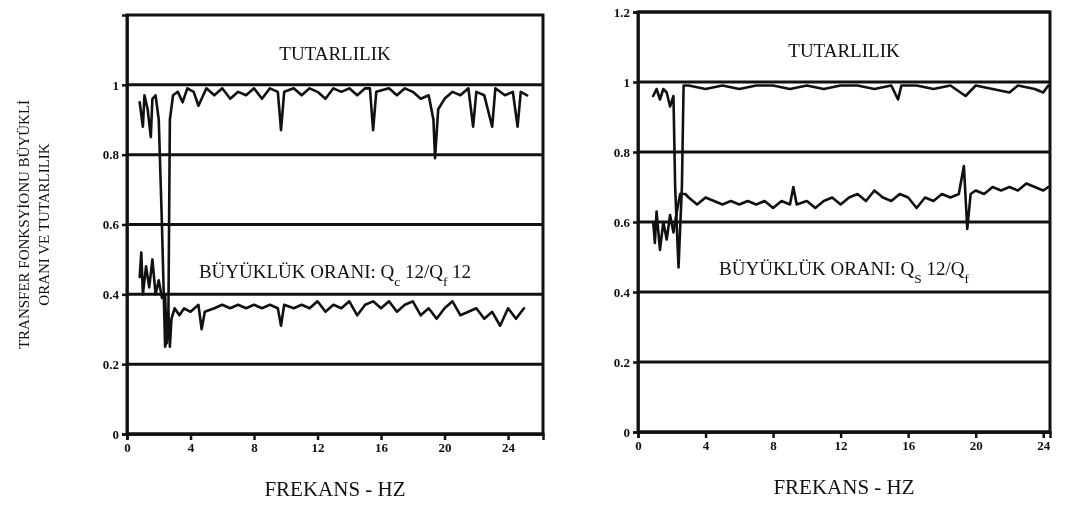 The width and height of the screenshot is (1087, 511). What do you see at coordinates (335, 274) in the screenshot?
I see `annotation: BÜYÜKLÜK ORANI: Q$_{c}$ 12/Q$_{f}$ 12` at bounding box center [335, 274].